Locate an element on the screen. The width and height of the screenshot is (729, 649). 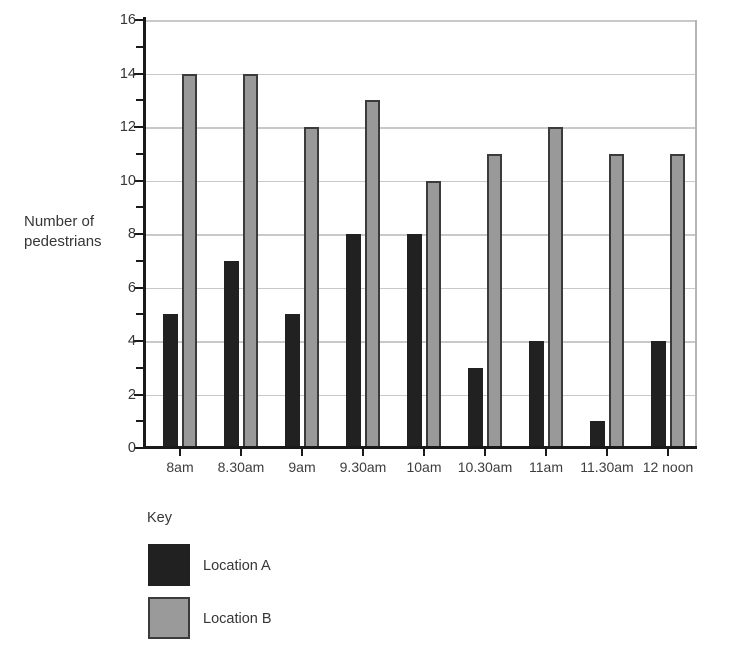
bar-location-b-11am is located at coordinates (555, 287).